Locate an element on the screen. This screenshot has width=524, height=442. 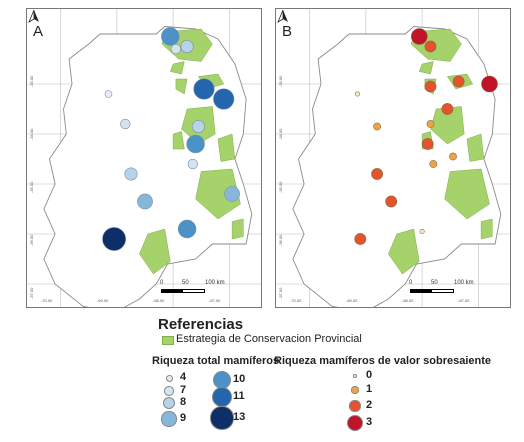
legend-label: 7 is located at coordinates (183, 390).